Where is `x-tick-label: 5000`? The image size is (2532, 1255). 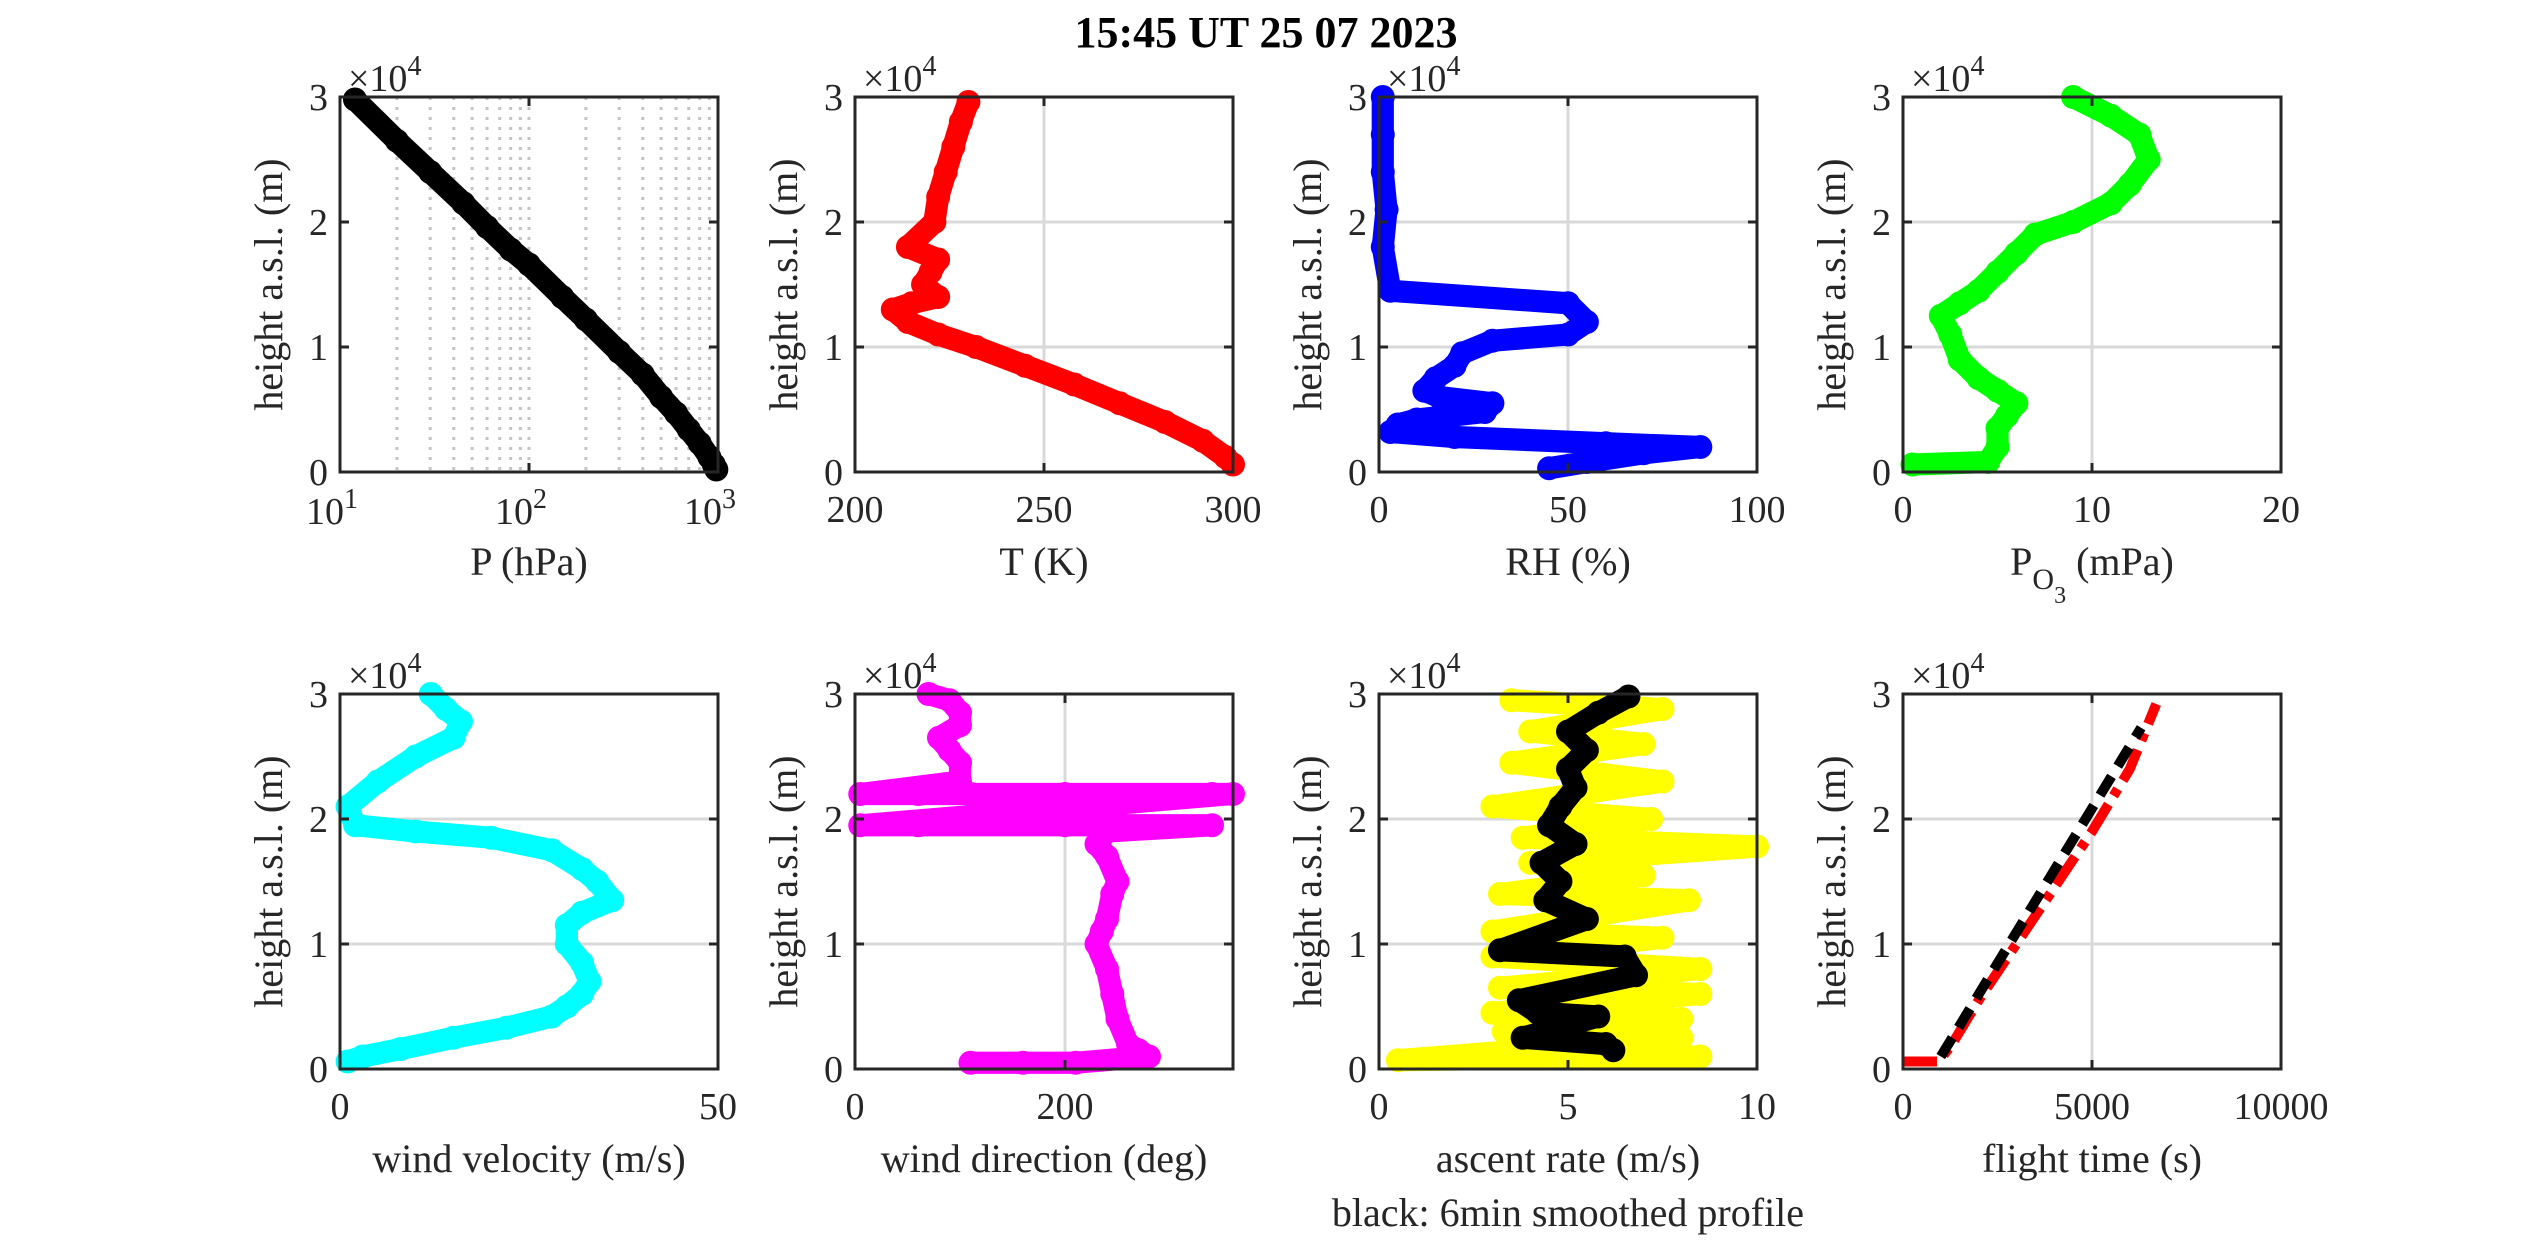 x-tick-label: 5000 is located at coordinates (2092, 1107).